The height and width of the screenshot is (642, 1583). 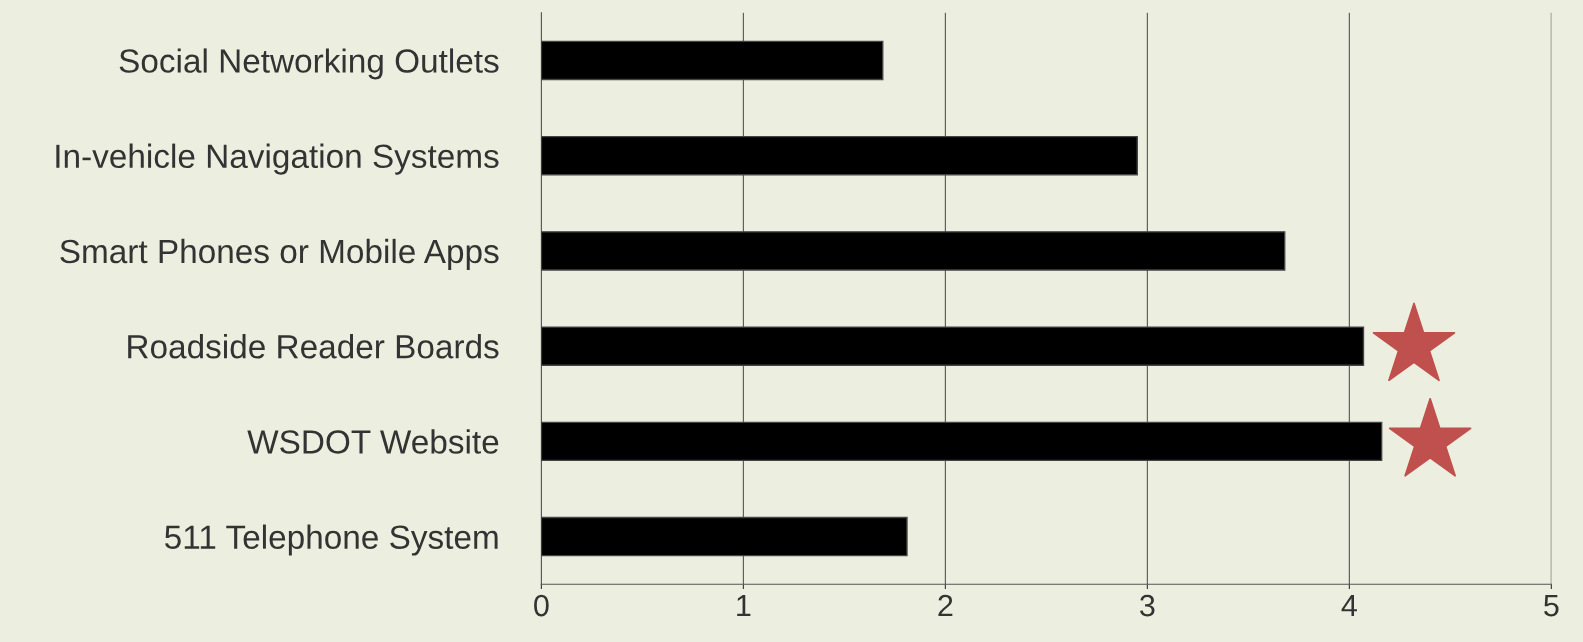 What do you see at coordinates (945, 605) in the screenshot?
I see `x-tick-label: 2` at bounding box center [945, 605].